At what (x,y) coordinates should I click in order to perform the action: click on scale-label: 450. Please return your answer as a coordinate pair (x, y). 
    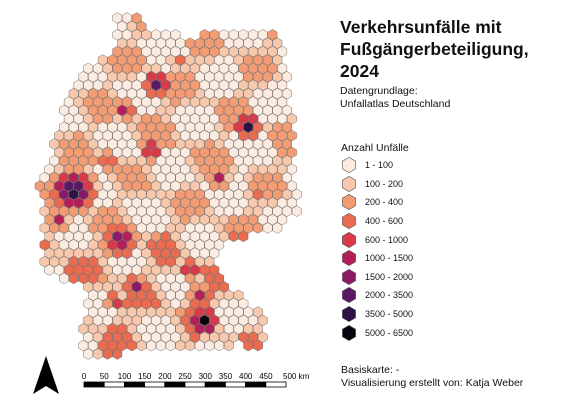
    Looking at the image, I should click on (266, 376).